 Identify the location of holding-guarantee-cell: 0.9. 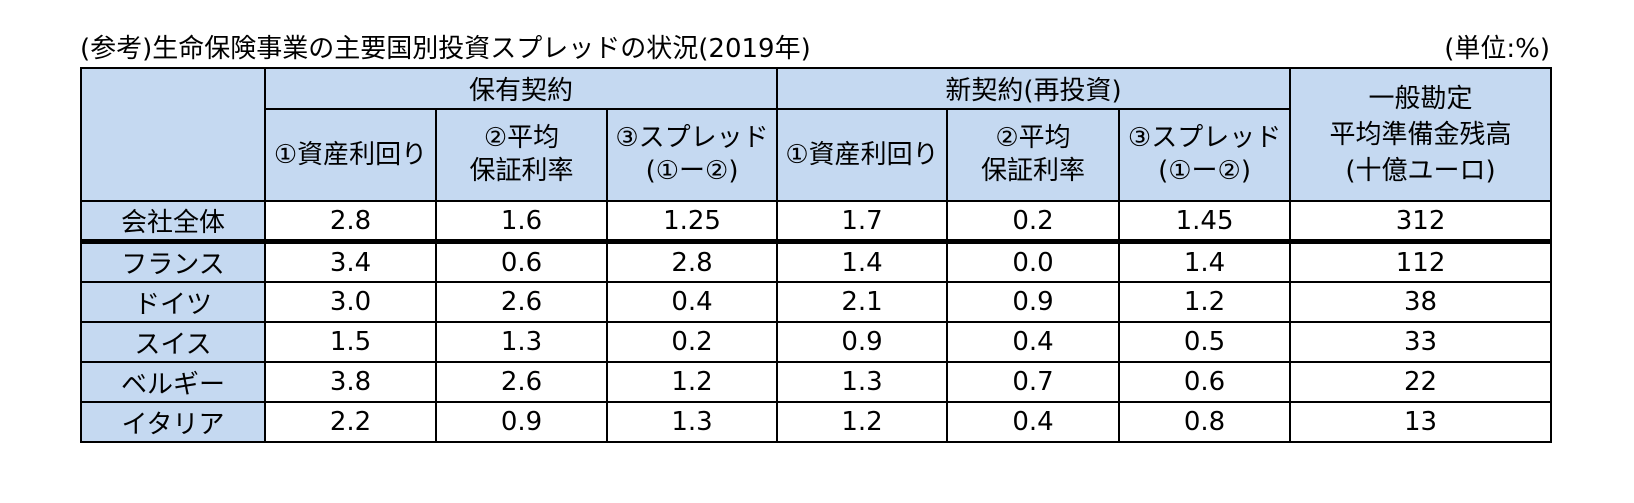
(521, 422).